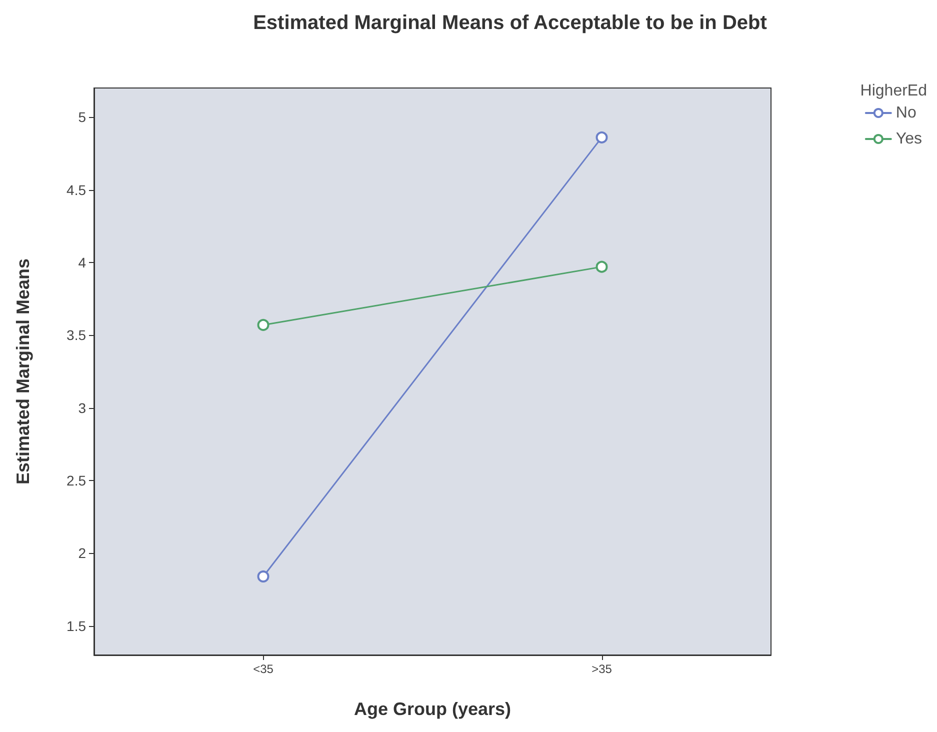 This screenshot has height=732, width=937. What do you see at coordinates (76, 480) in the screenshot?
I see `y-tick-label: 2.5` at bounding box center [76, 480].